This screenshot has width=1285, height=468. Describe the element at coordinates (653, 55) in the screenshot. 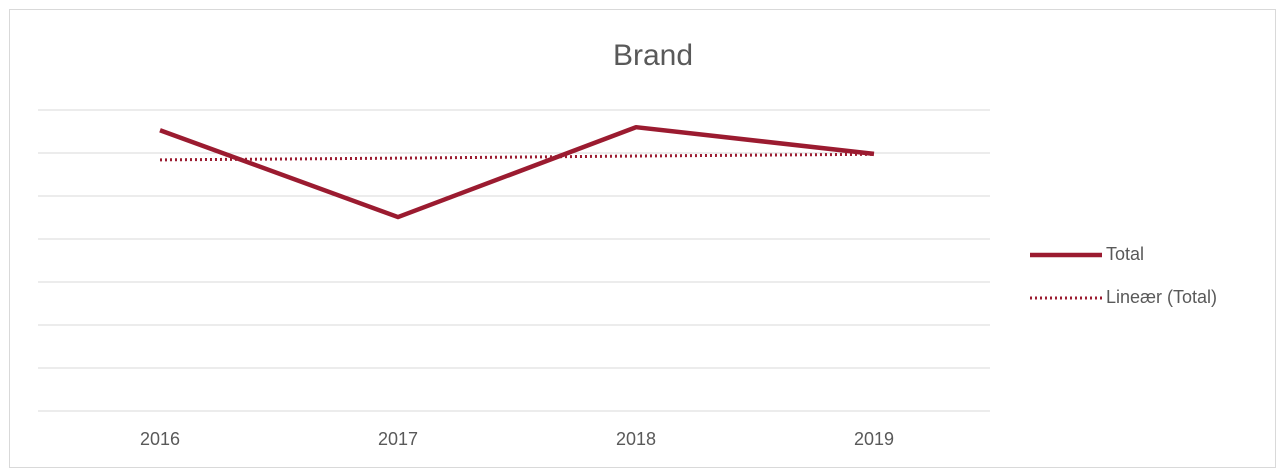

I see `chart-title: Brand` at that location.